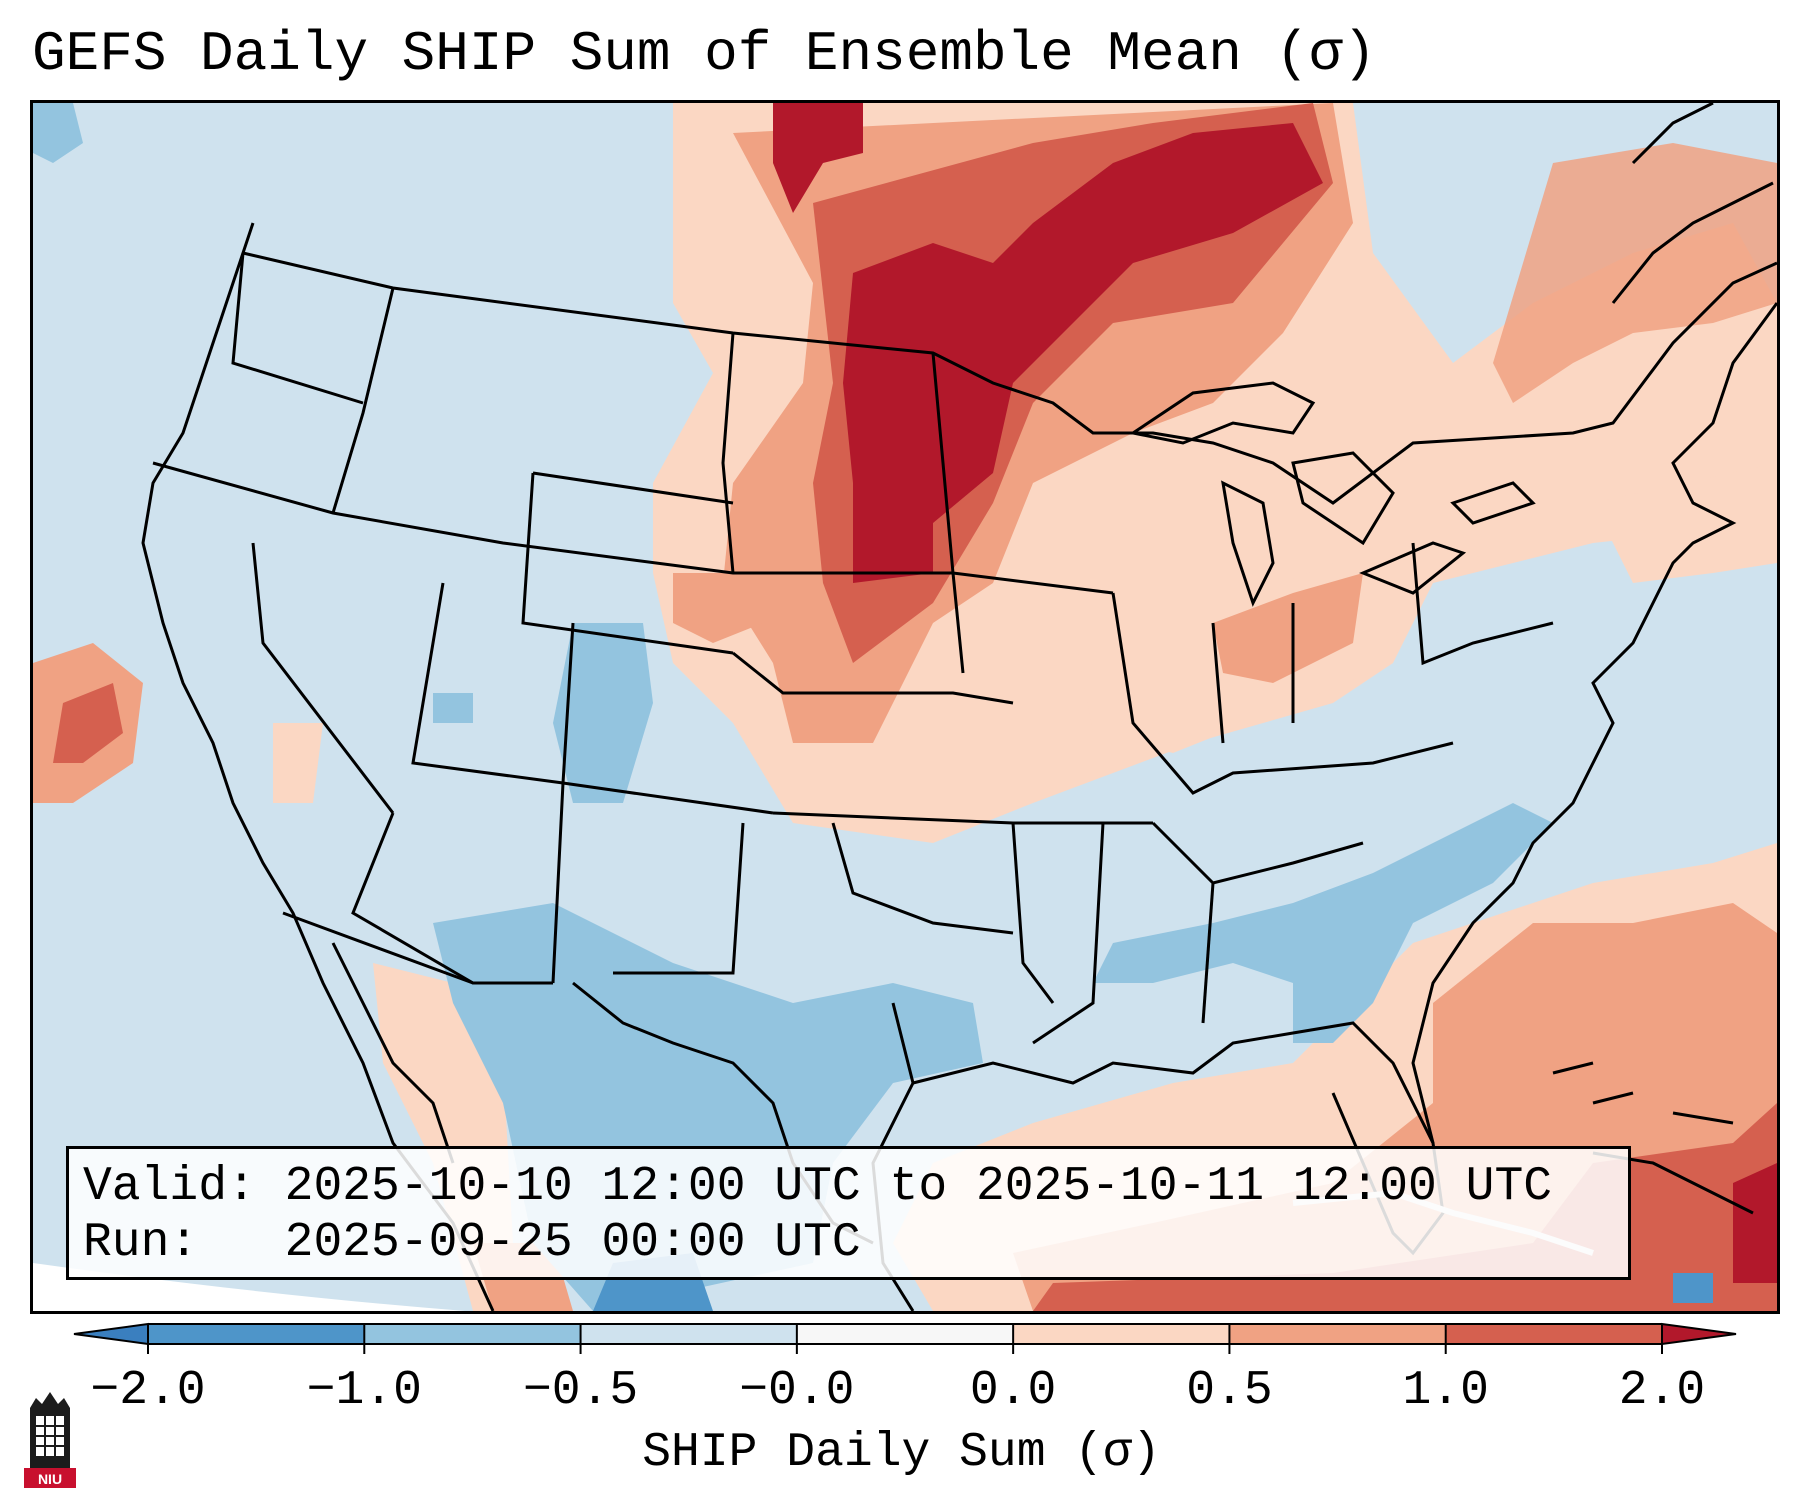  What do you see at coordinates (141, 1243) in the screenshot?
I see `run-label: Run:` at bounding box center [141, 1243].